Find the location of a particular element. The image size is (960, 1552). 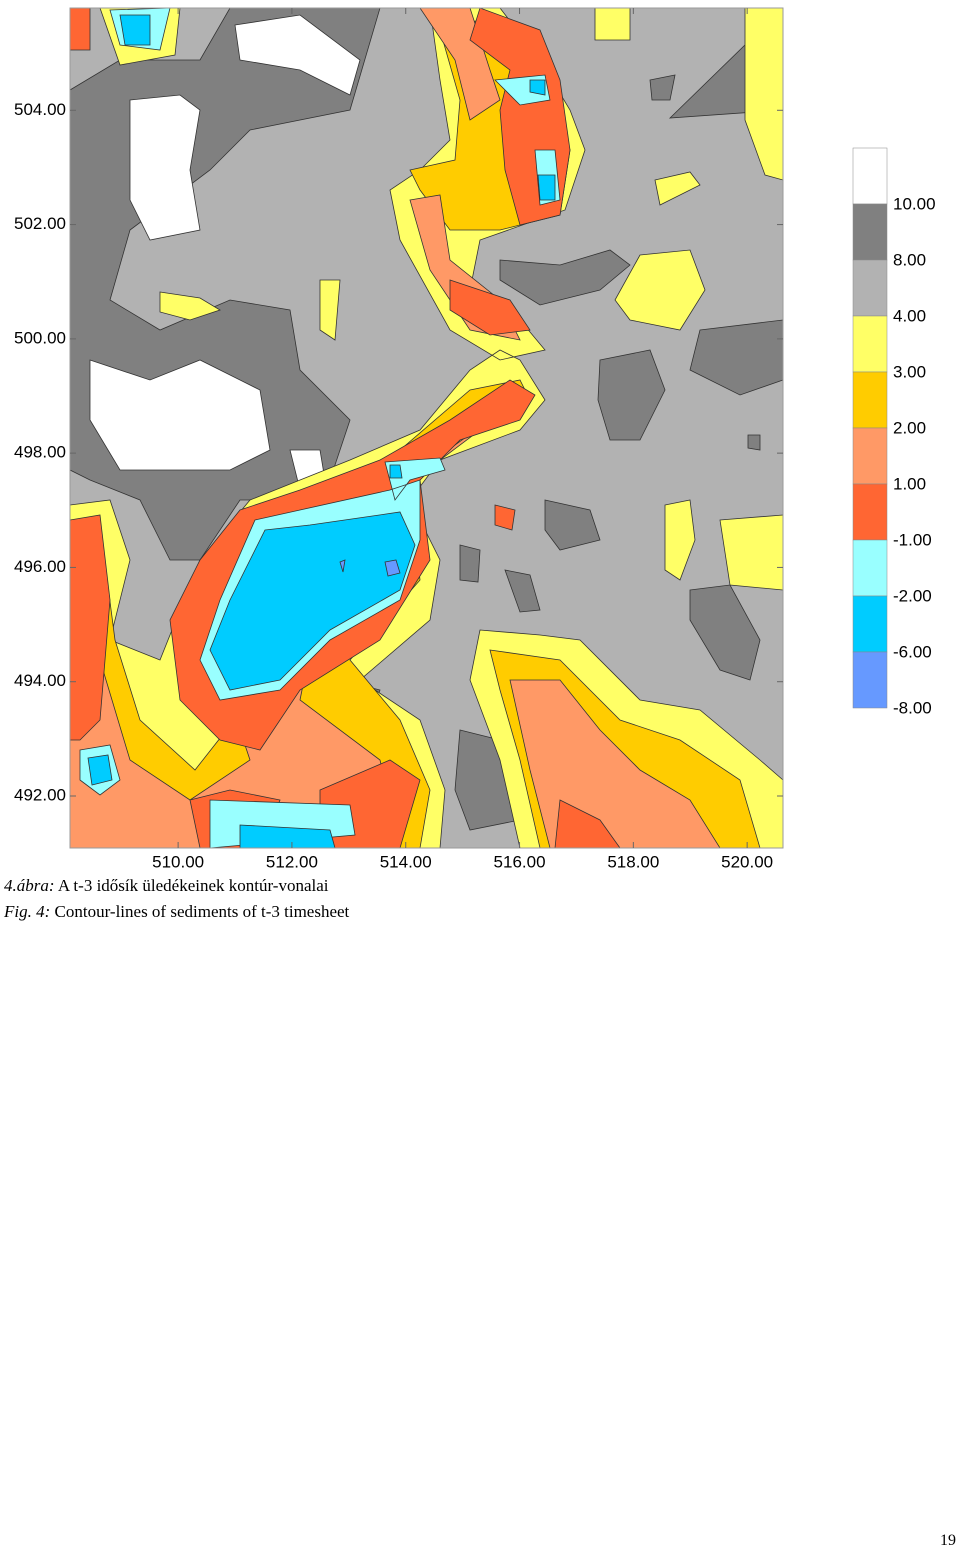

y-tick-label: 492.00 is located at coordinates (40, 794).